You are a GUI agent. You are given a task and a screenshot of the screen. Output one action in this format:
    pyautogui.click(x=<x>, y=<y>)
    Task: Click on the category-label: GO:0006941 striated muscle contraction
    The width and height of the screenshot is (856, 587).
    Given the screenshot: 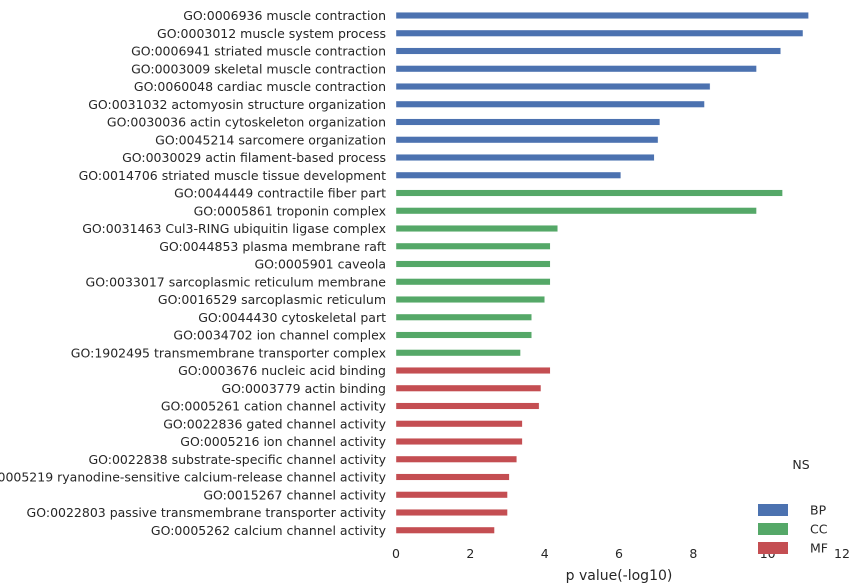 What is the action you would take?
    pyautogui.click(x=258, y=51)
    